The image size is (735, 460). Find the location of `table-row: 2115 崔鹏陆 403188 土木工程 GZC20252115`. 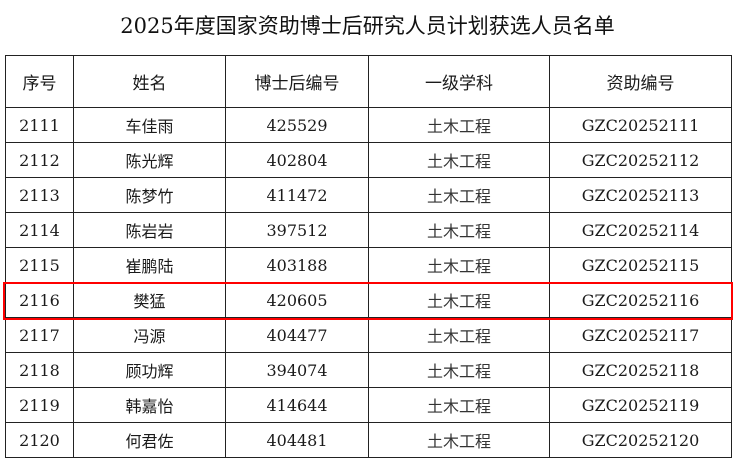

table-row: 2115 崔鹏陆 403188 土木工程 GZC20252115 is located at coordinates (368, 265).